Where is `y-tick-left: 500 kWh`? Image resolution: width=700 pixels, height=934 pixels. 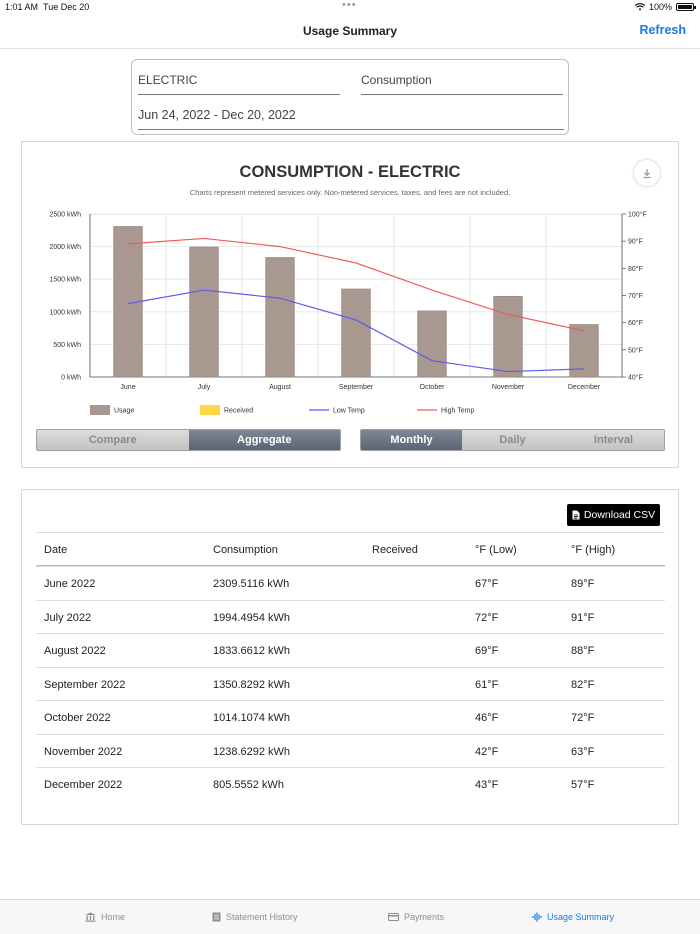 y-tick-left: 500 kWh is located at coordinates (67, 345).